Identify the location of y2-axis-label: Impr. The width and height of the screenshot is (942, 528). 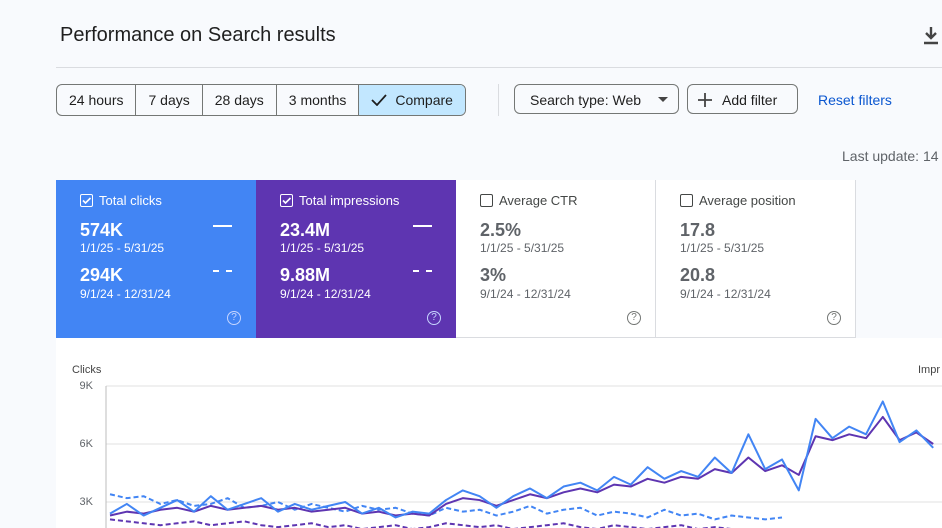
(929, 370).